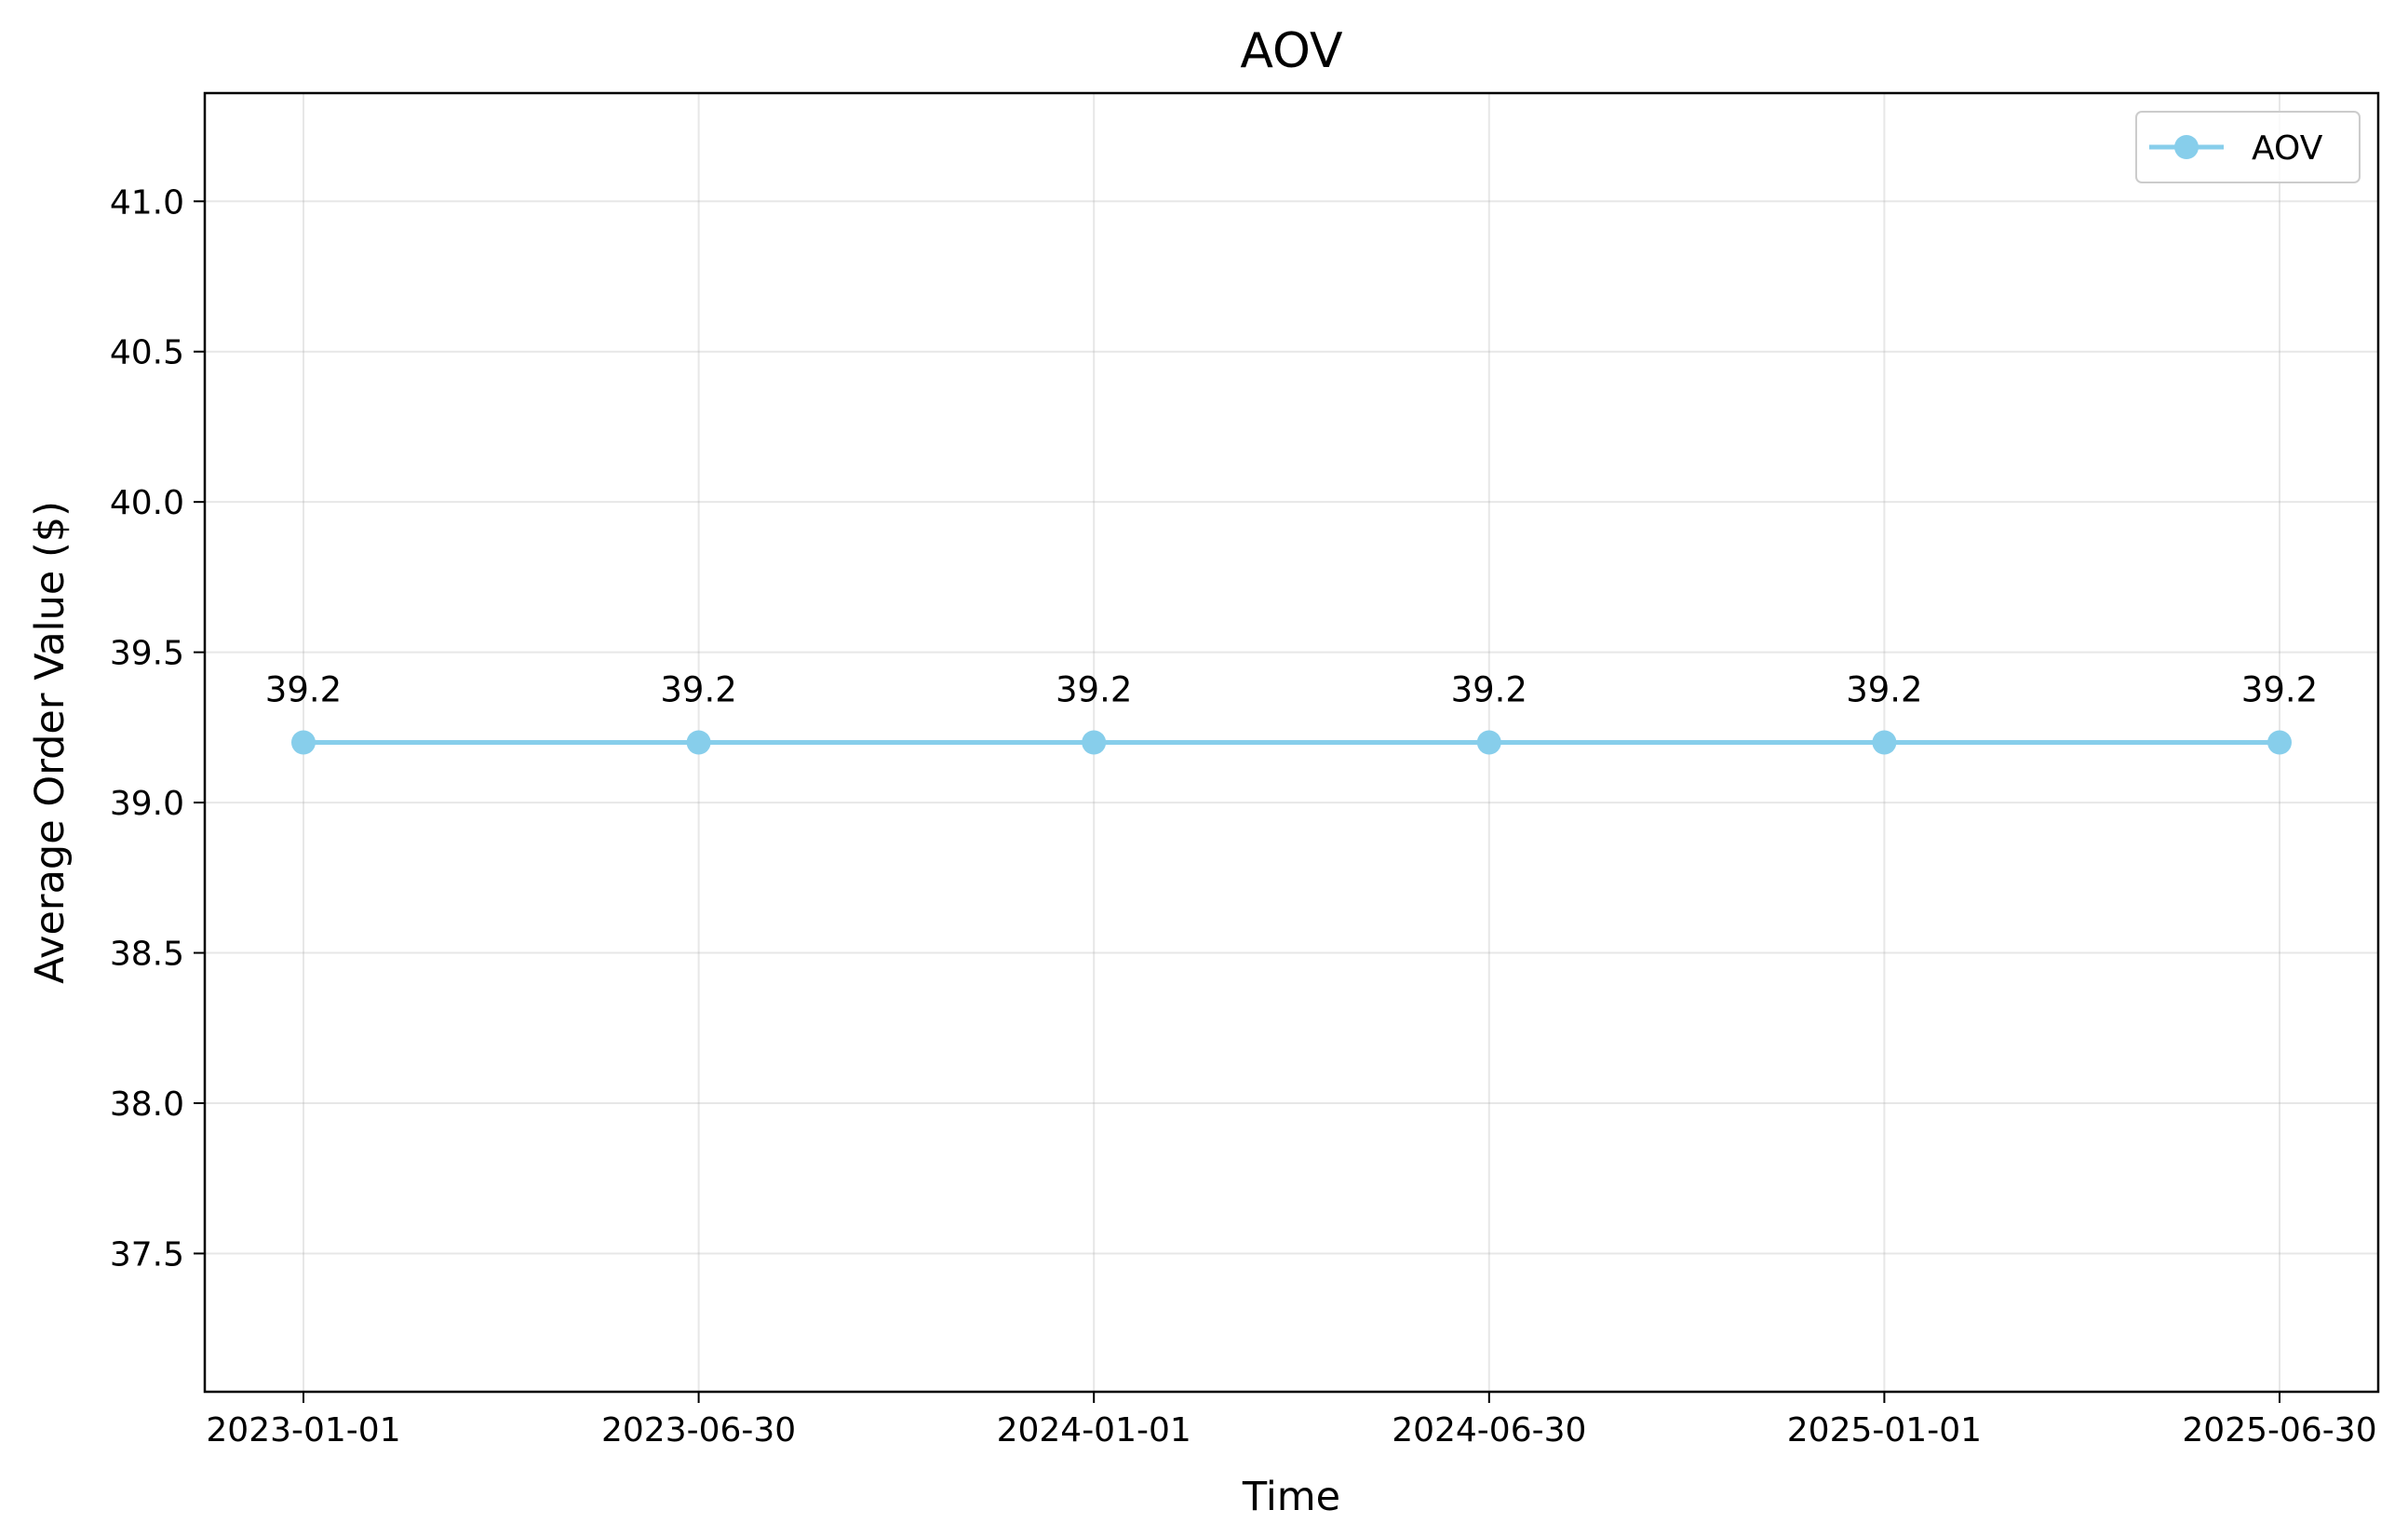  Describe the element at coordinates (147, 955) in the screenshot. I see `y-tick-label: 38.5` at that location.